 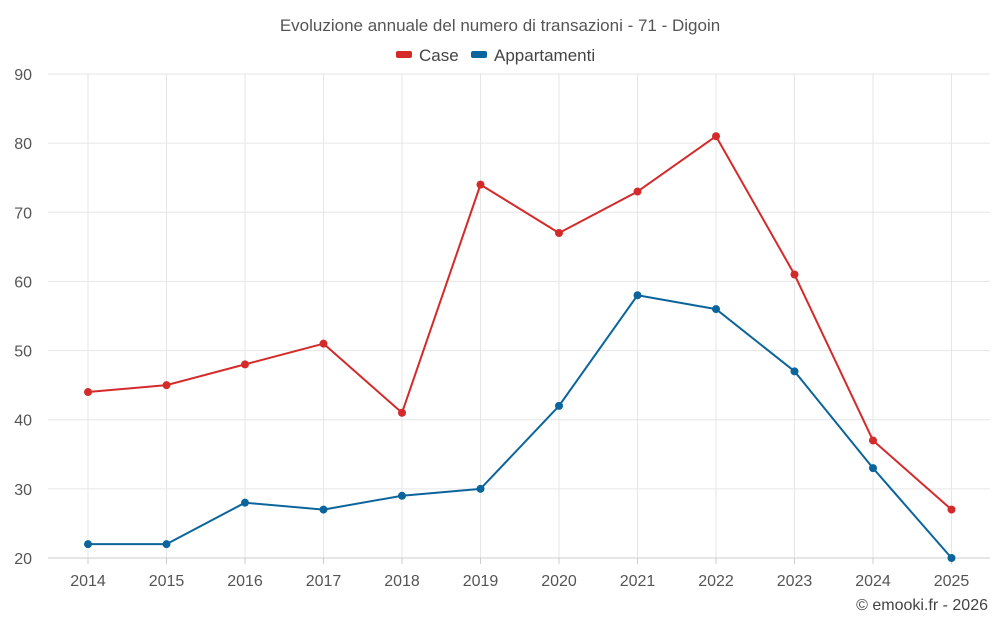 What do you see at coordinates (23, 559) in the screenshot?
I see `y-tick-label: 20` at bounding box center [23, 559].